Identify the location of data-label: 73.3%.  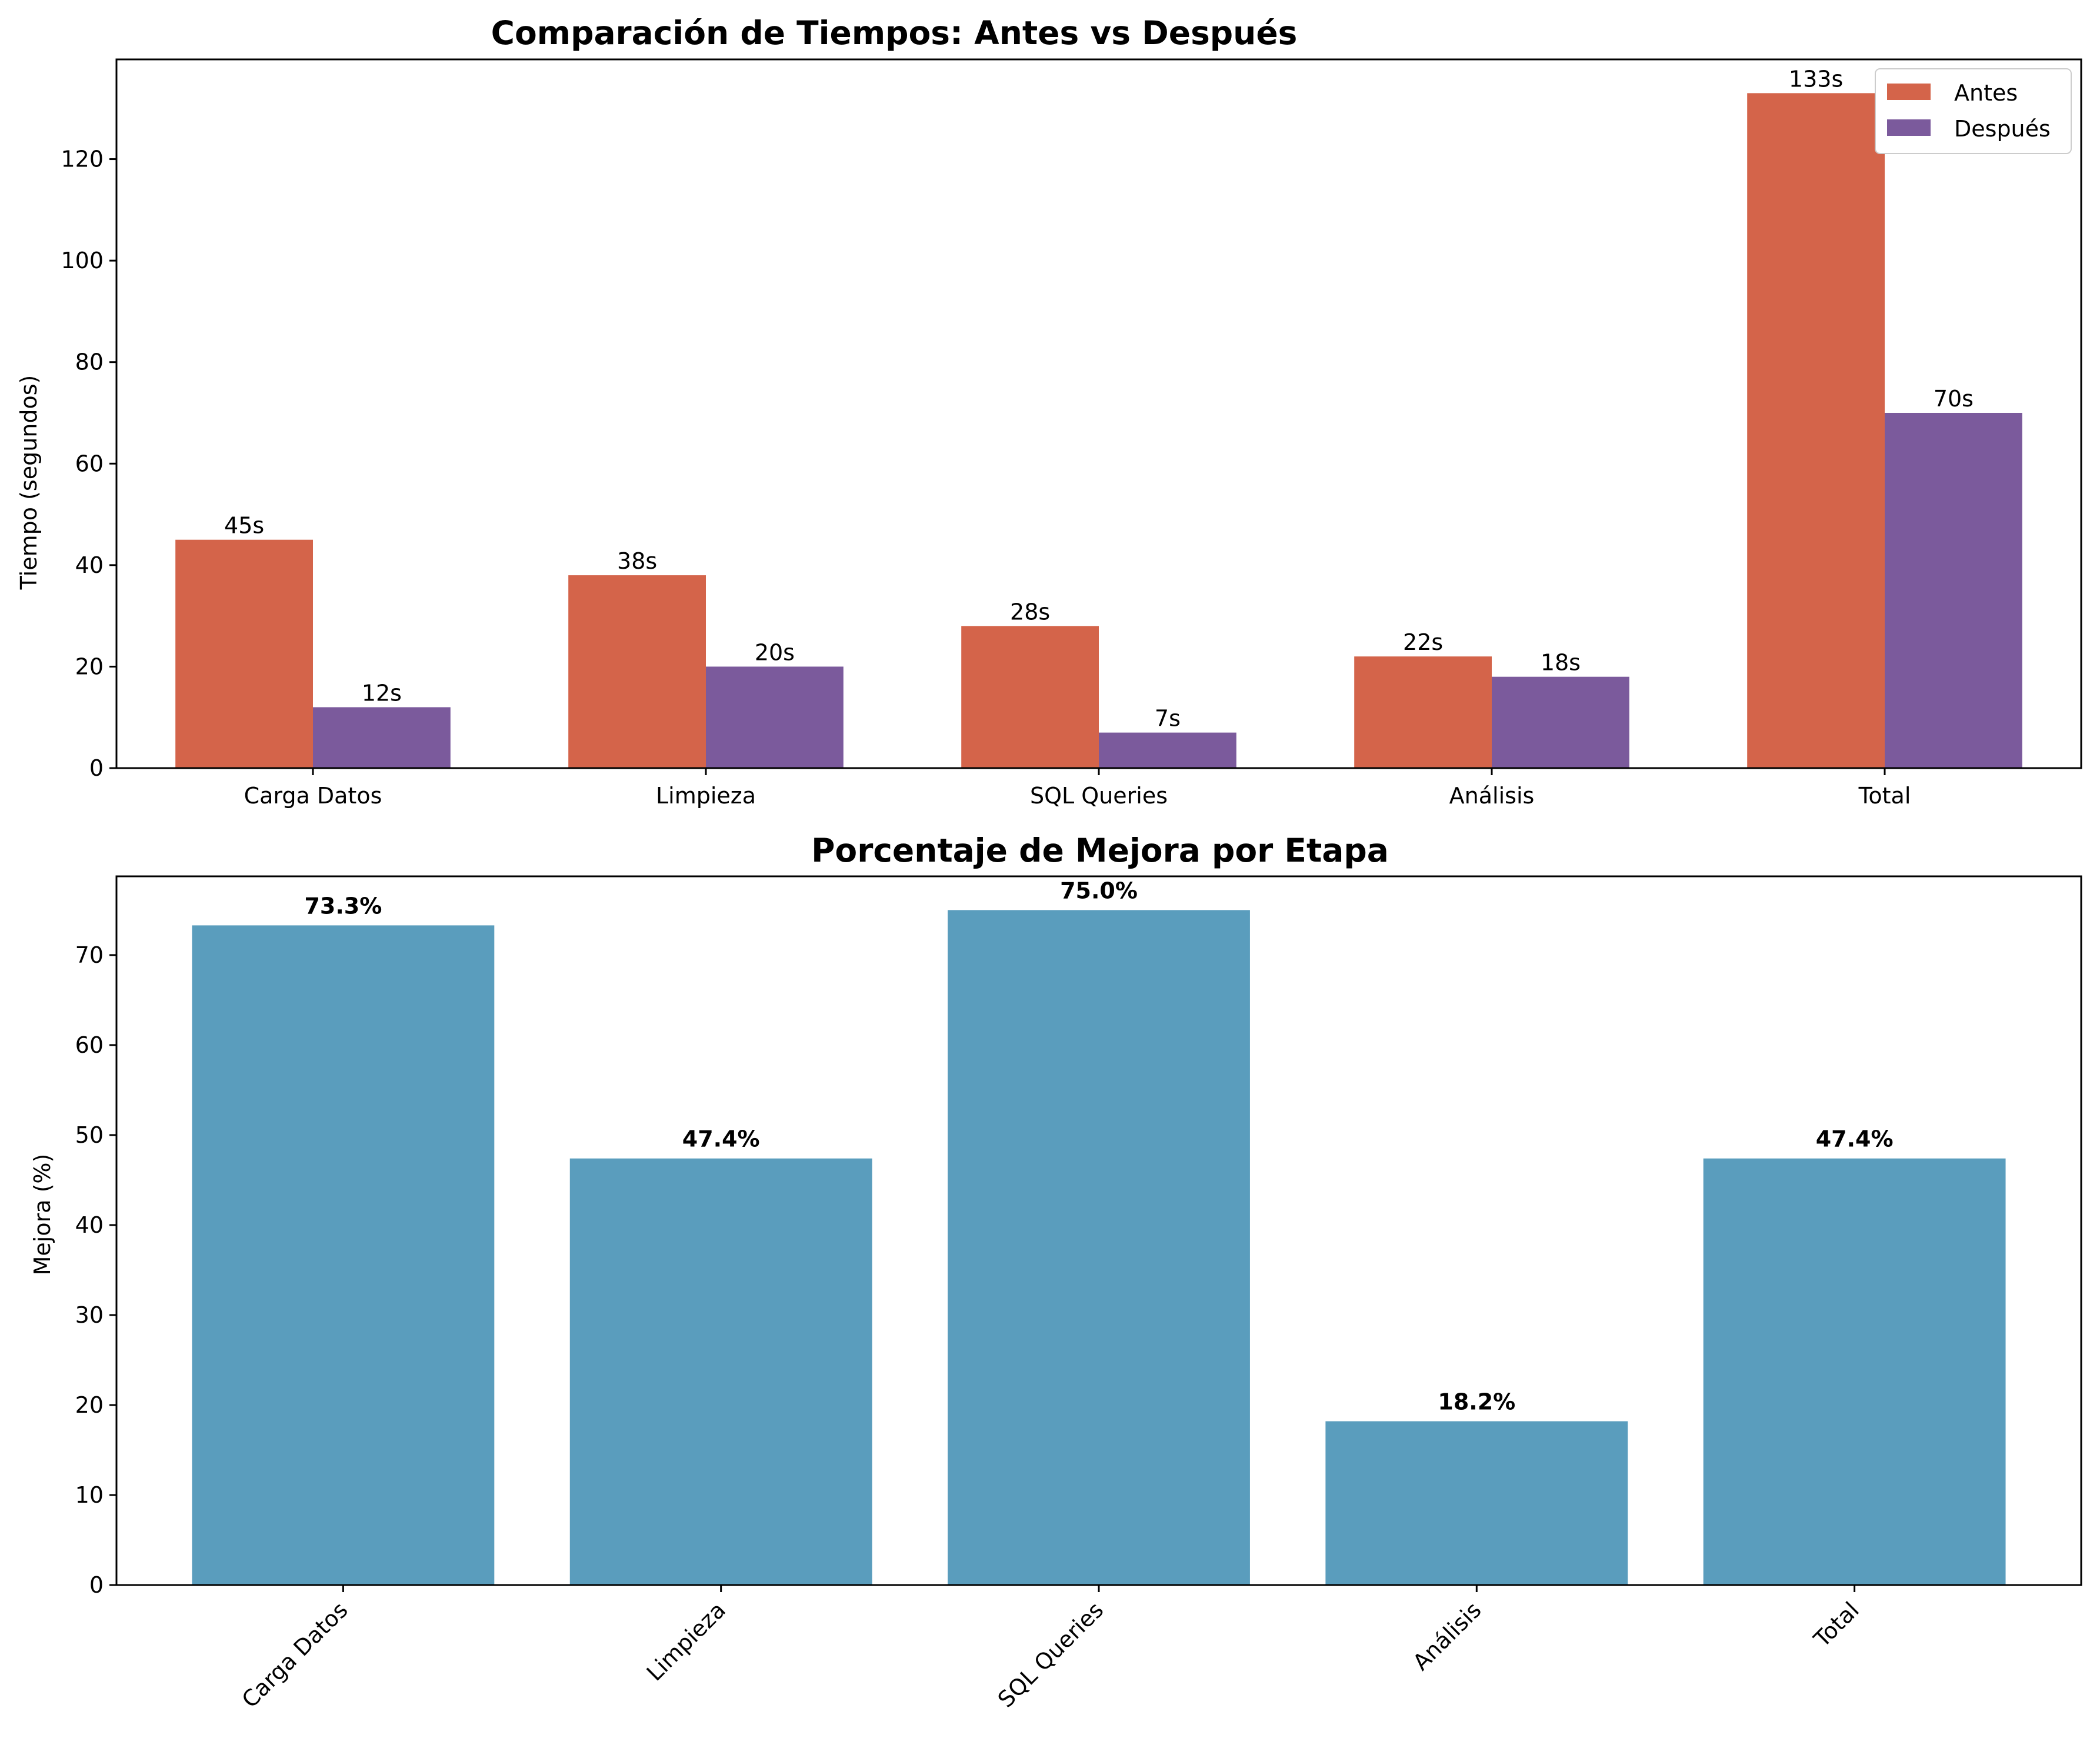
(343, 906).